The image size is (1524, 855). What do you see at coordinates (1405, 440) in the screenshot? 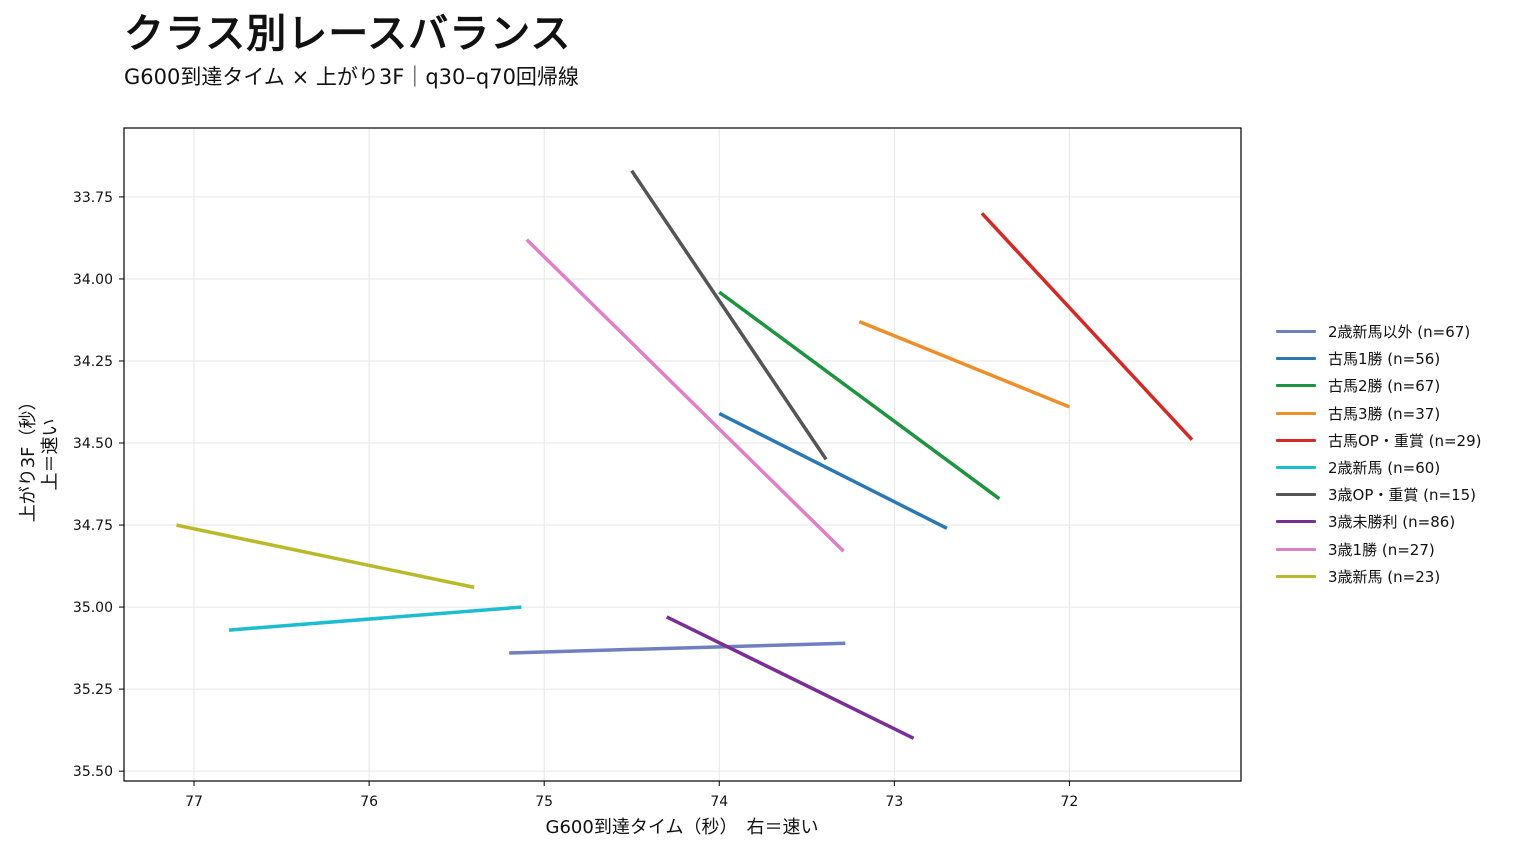
I see `legend-label: 古馬OP・重賞 (n=29)` at bounding box center [1405, 440].